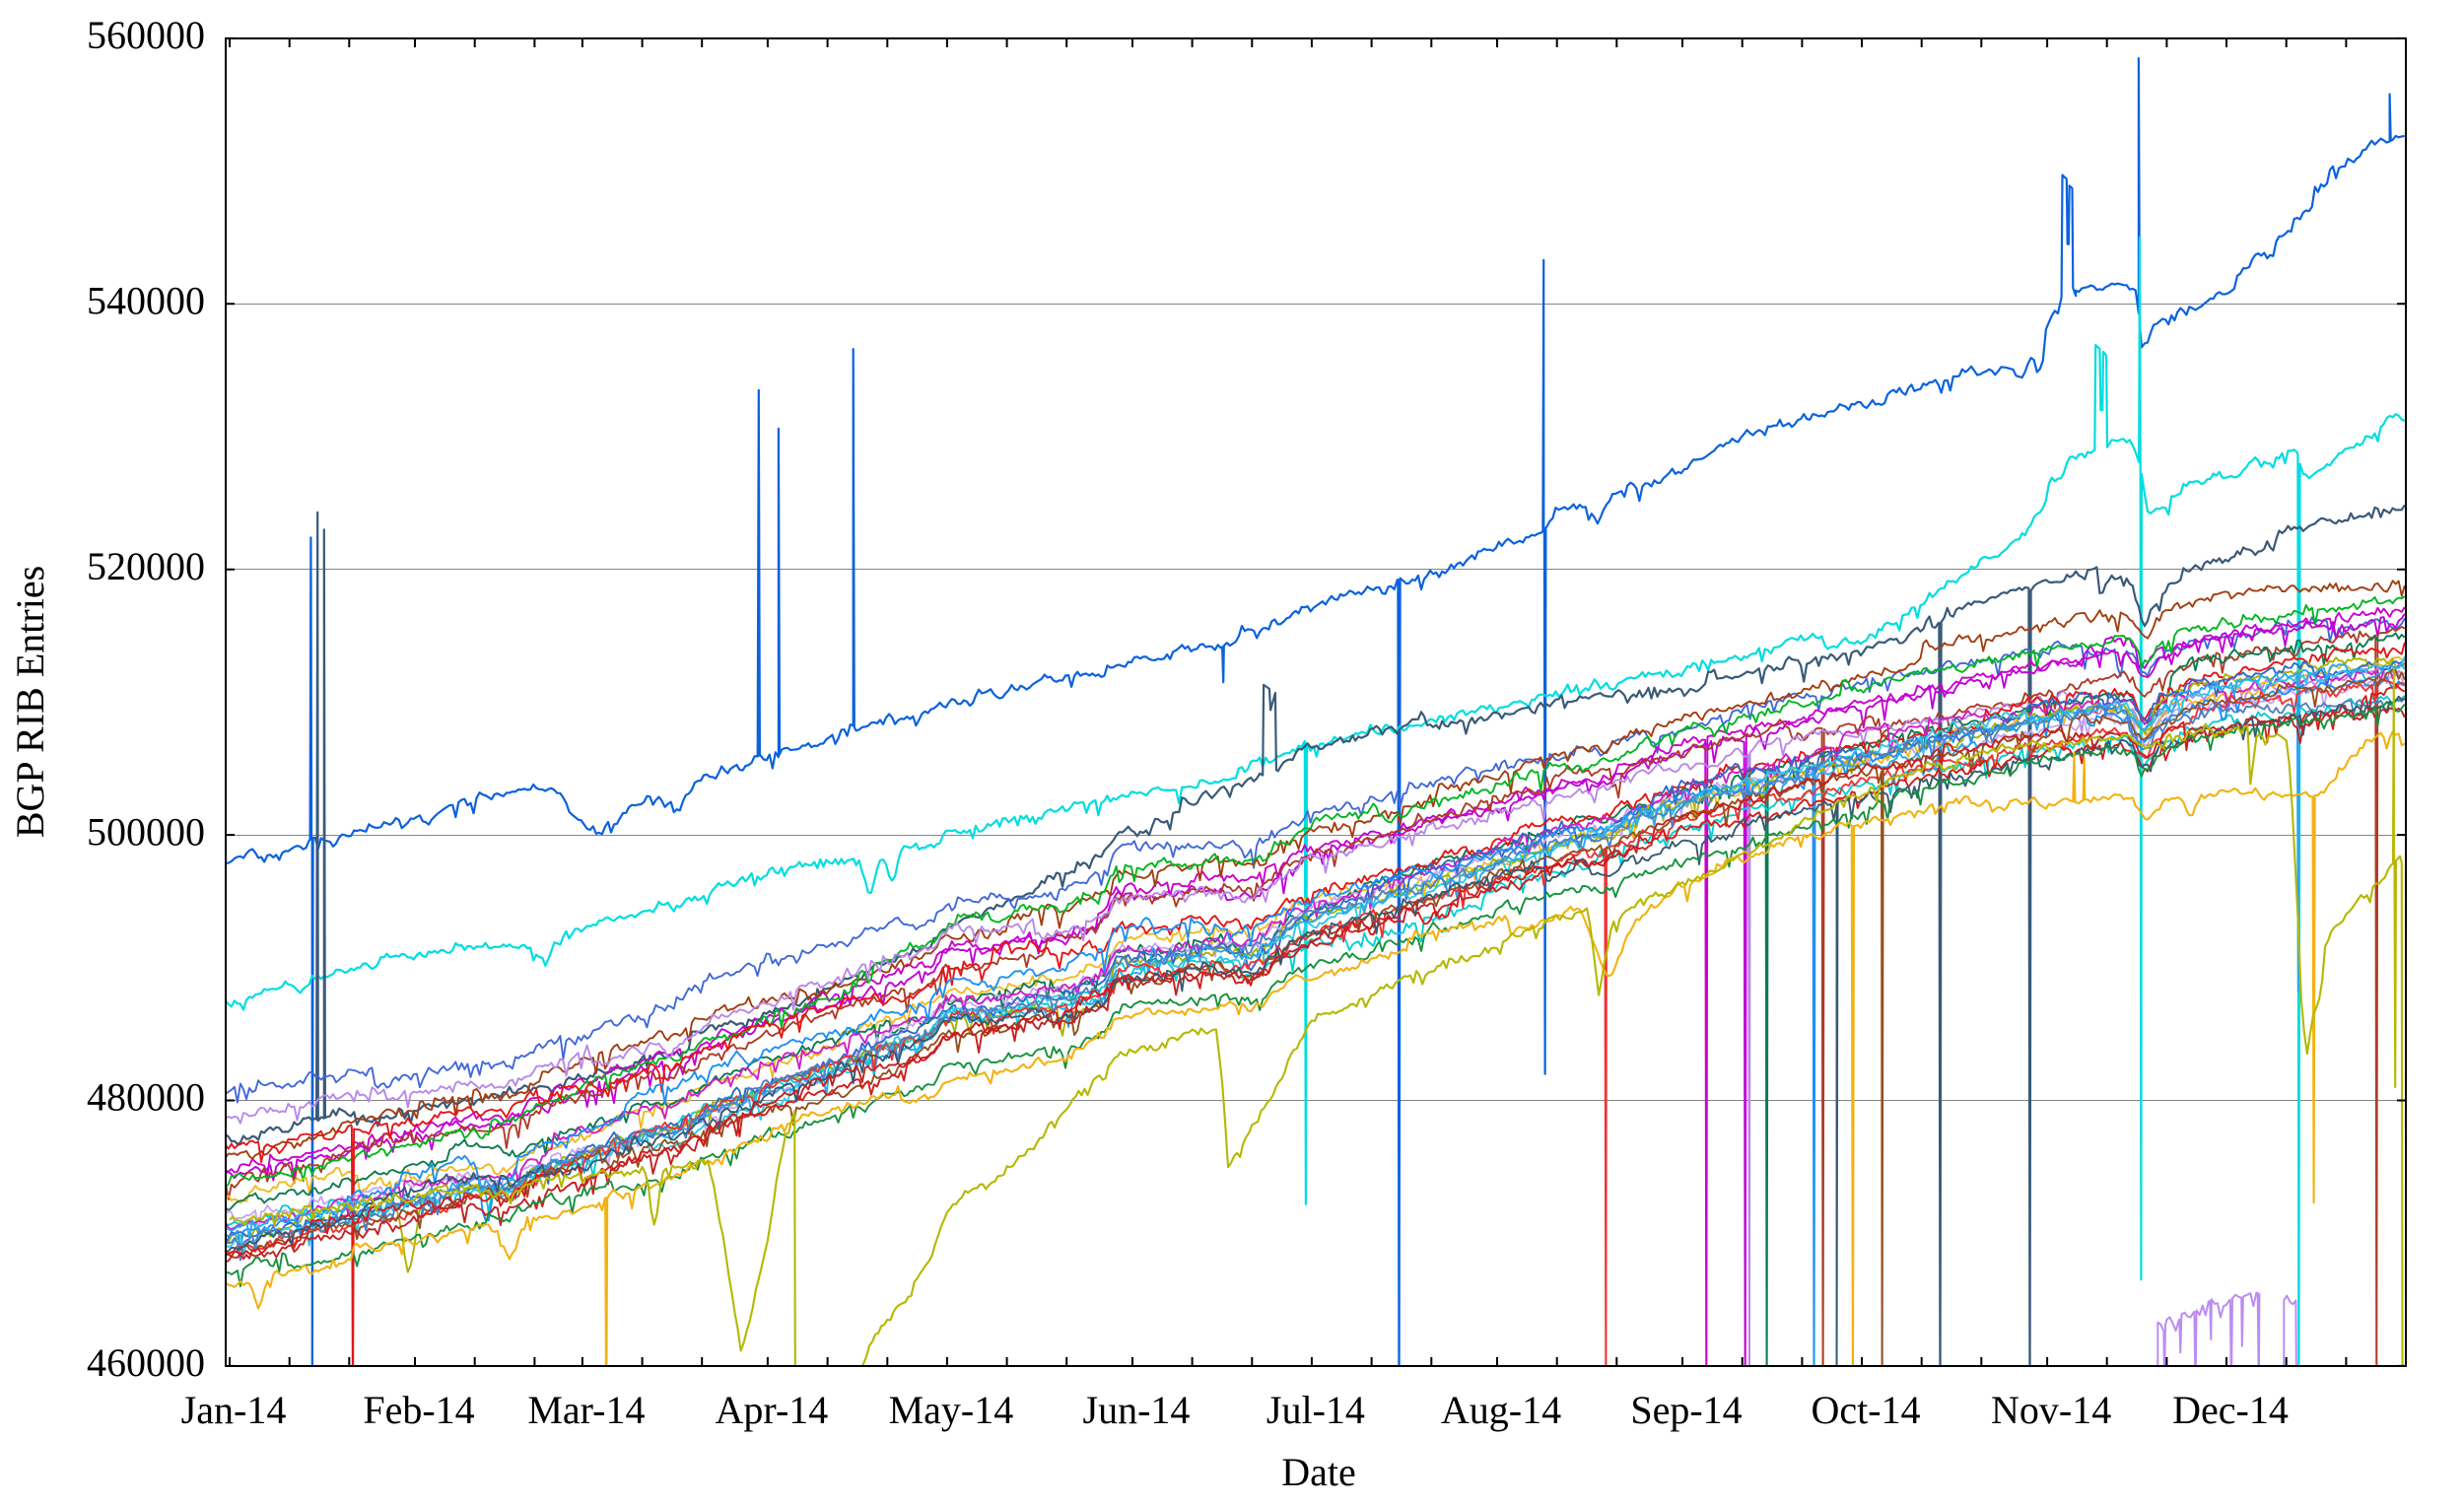  I want to click on svg-text: Sep-14, so click(1686, 1410).